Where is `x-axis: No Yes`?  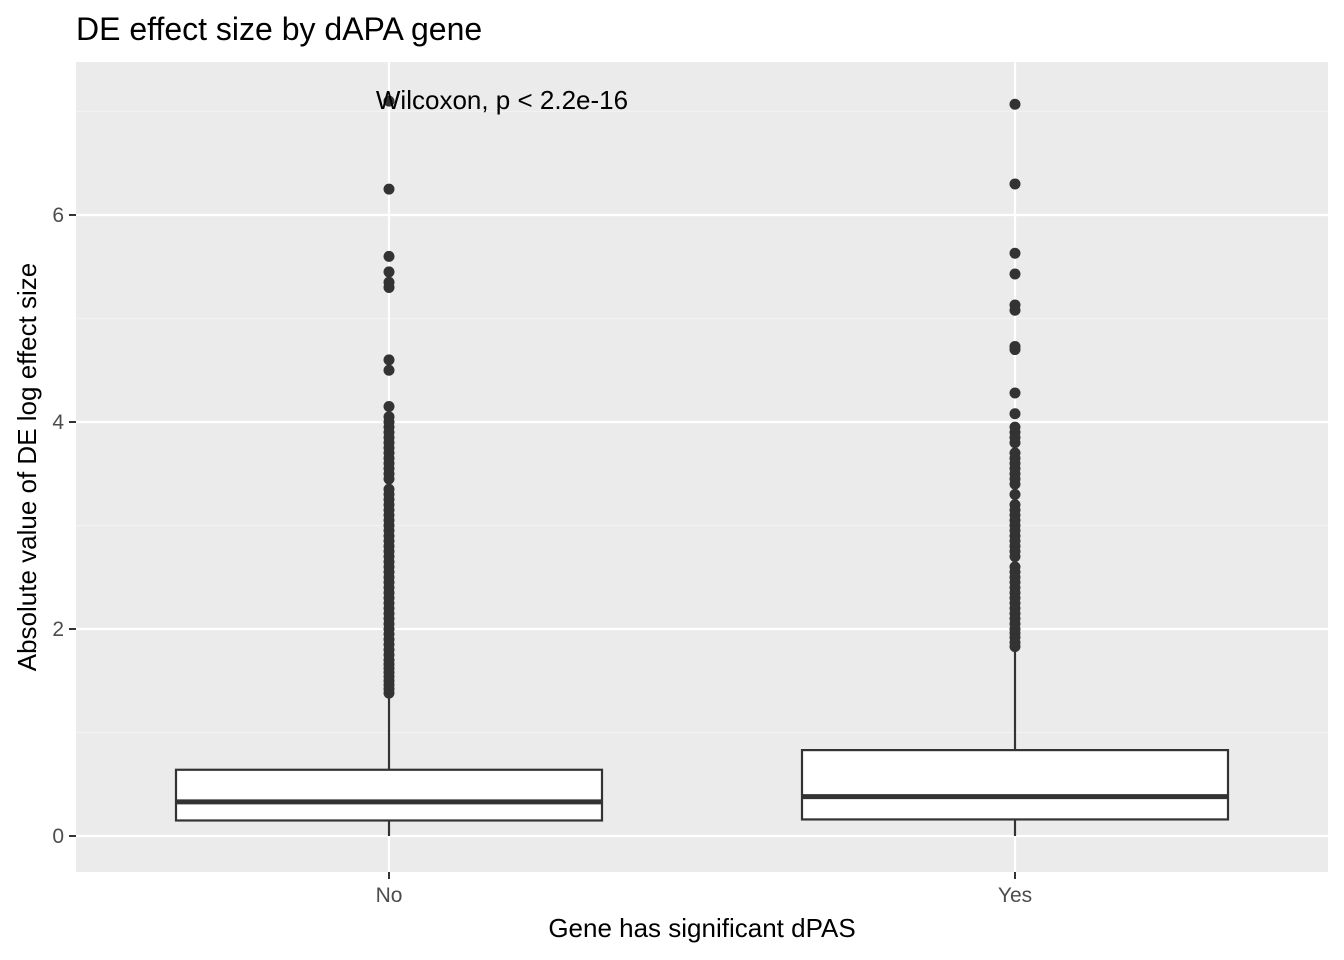 x-axis: No Yes is located at coordinates (704, 889).